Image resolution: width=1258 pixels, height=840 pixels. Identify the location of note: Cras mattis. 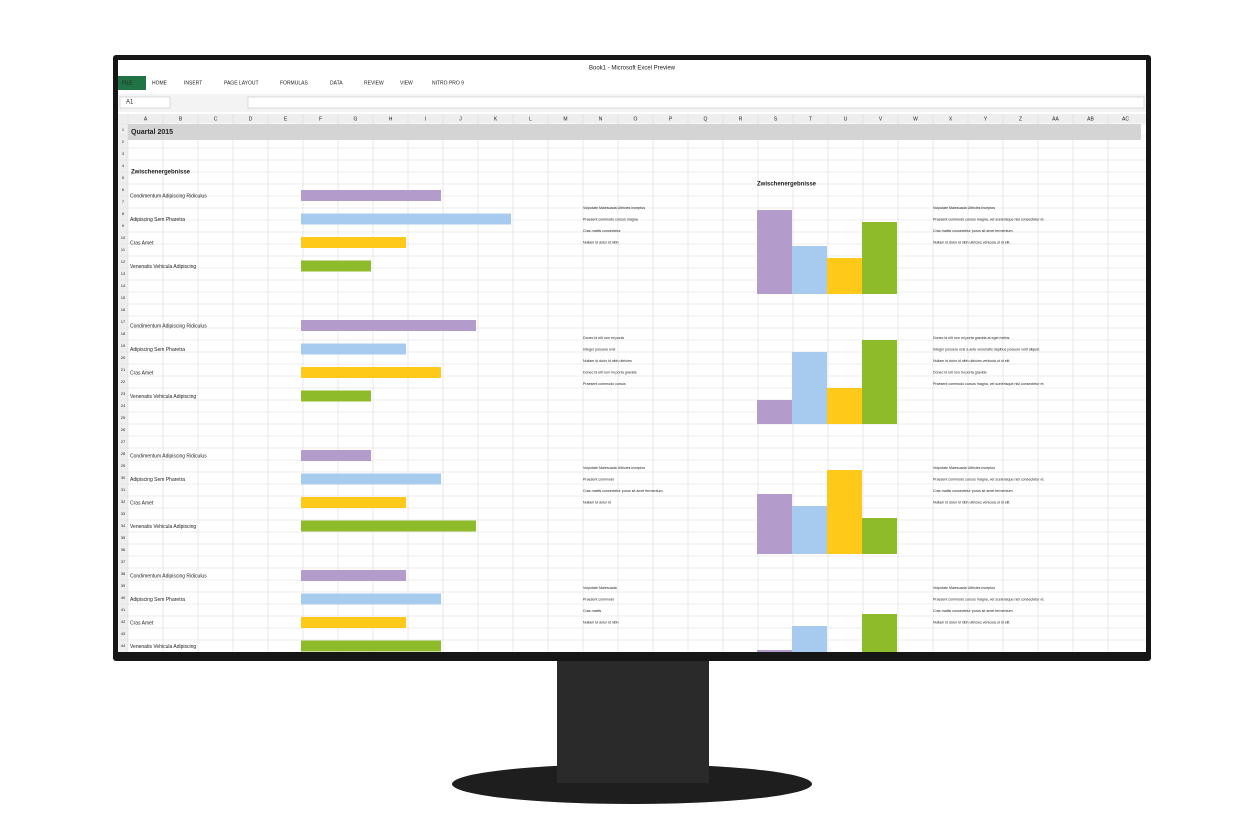
(592, 611).